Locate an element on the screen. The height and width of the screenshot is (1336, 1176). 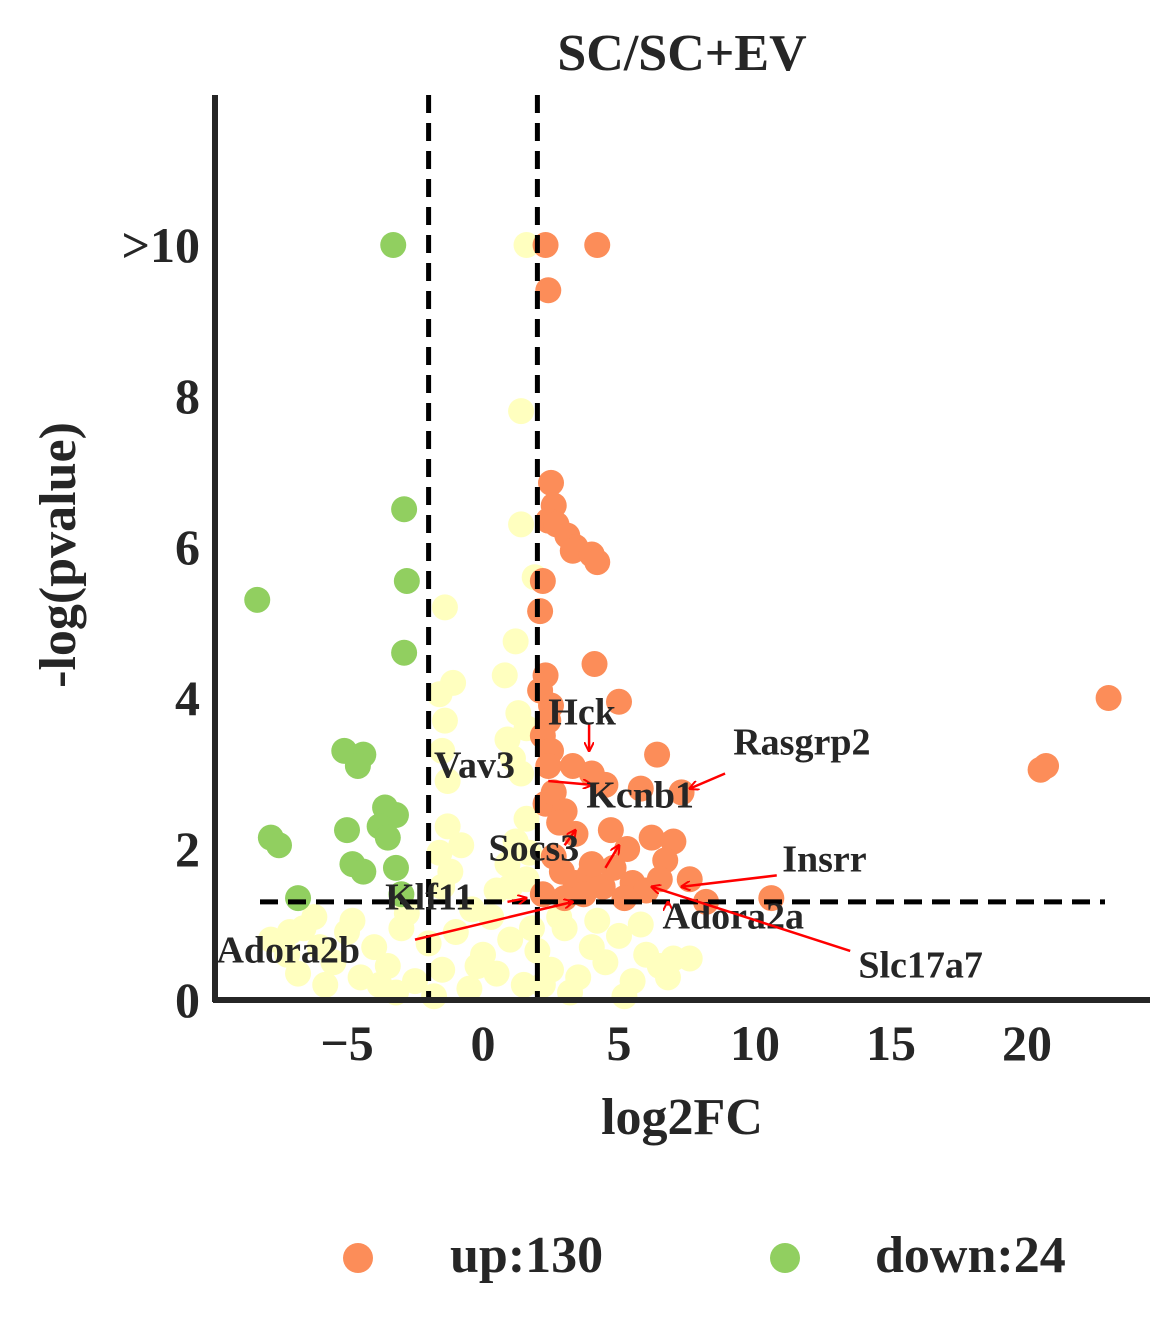
annotation-label: Klf11 is located at coordinates (429, 897).